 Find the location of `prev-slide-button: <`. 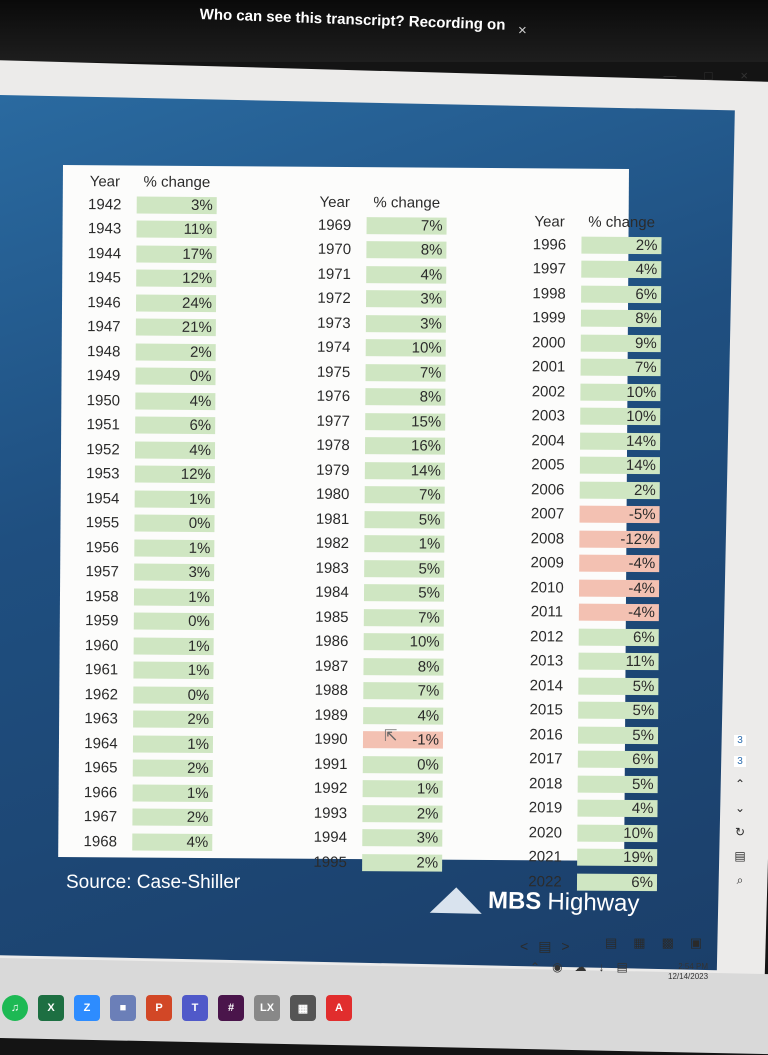

prev-slide-button: < is located at coordinates (524, 946).